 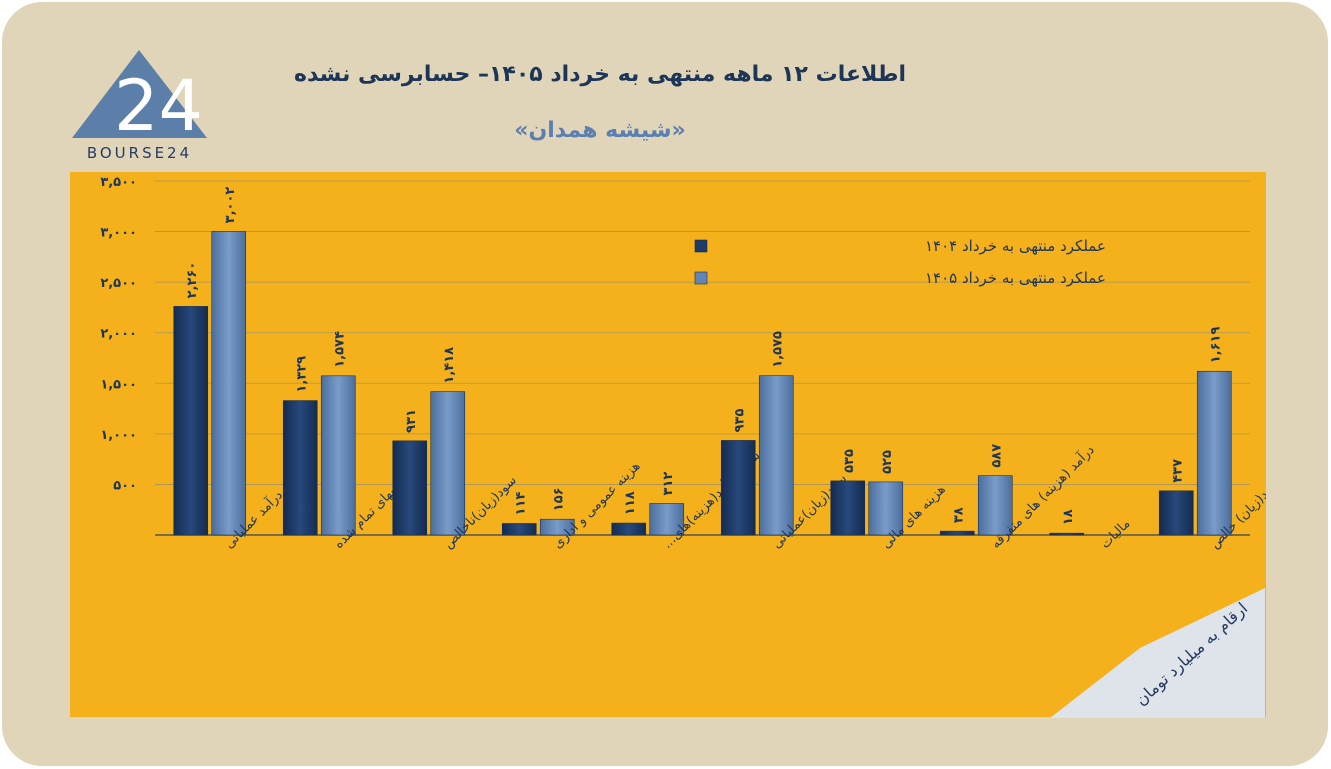 What do you see at coordinates (739, 421) in the screenshot?
I see `data-label: ۹۳۵` at bounding box center [739, 421].